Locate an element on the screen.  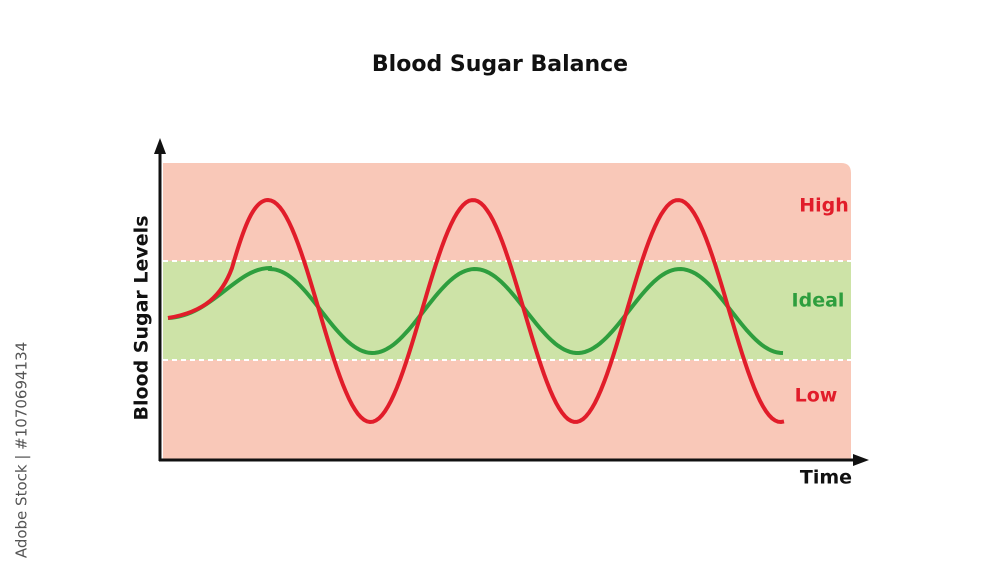
x-axis-arrow is located at coordinates (861, 460).